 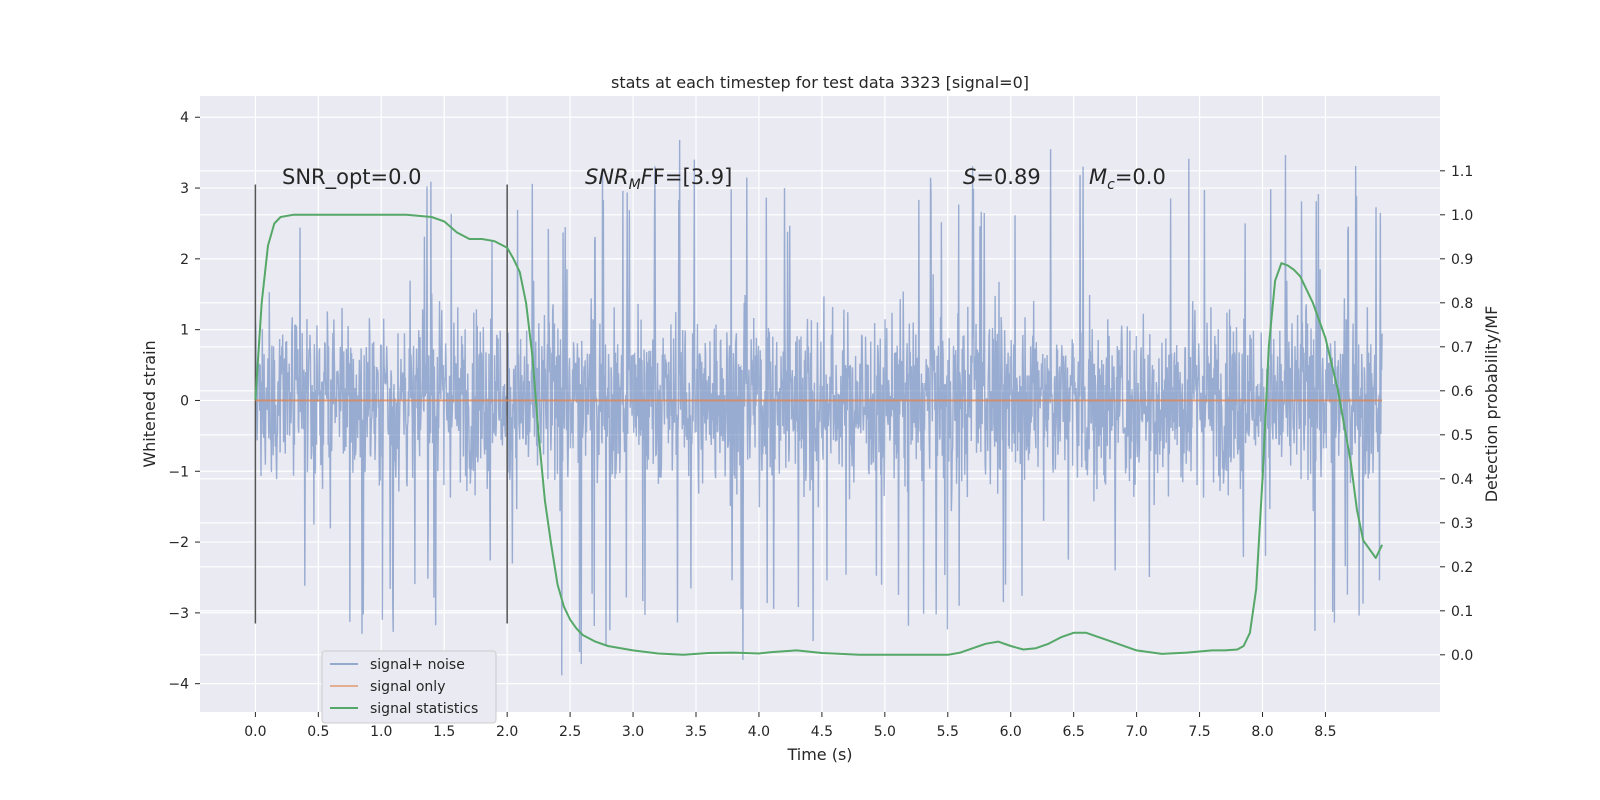 What do you see at coordinates (255, 732) in the screenshot?
I see `x-tick-label-0: 0.0` at bounding box center [255, 732].